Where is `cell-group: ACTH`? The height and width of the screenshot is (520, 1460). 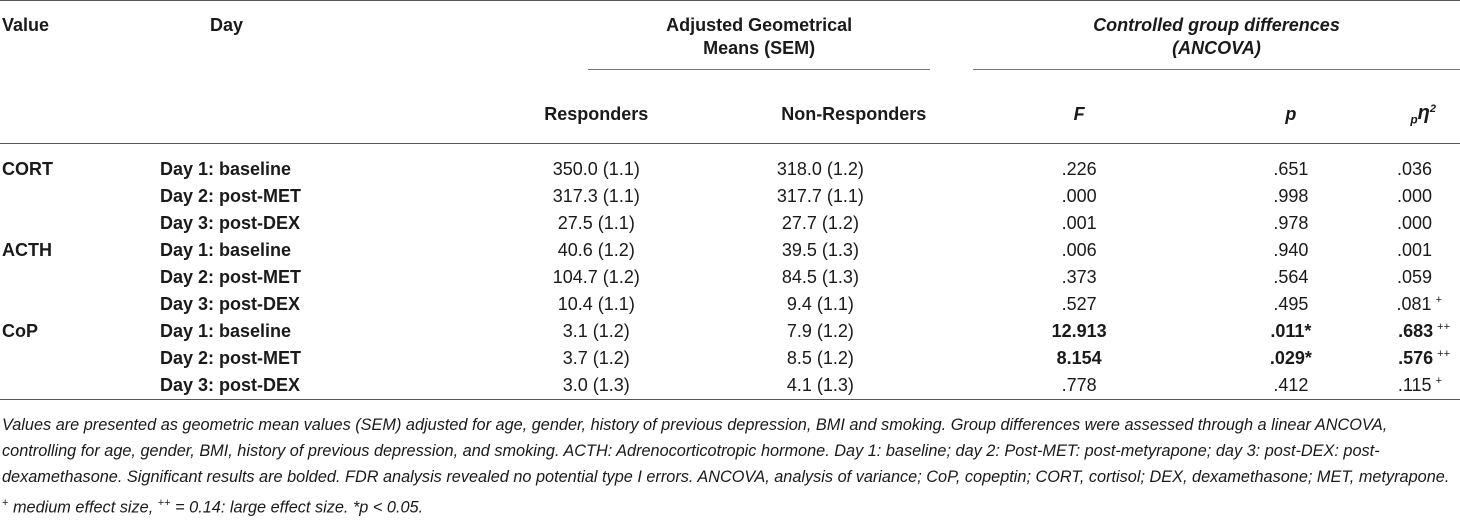 cell-group: ACTH is located at coordinates (27, 250).